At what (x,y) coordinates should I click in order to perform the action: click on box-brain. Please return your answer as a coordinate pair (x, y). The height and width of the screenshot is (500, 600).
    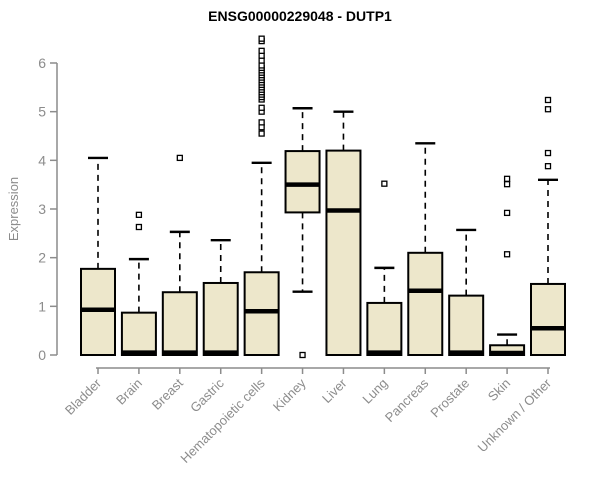
    Looking at the image, I should click on (138, 283).